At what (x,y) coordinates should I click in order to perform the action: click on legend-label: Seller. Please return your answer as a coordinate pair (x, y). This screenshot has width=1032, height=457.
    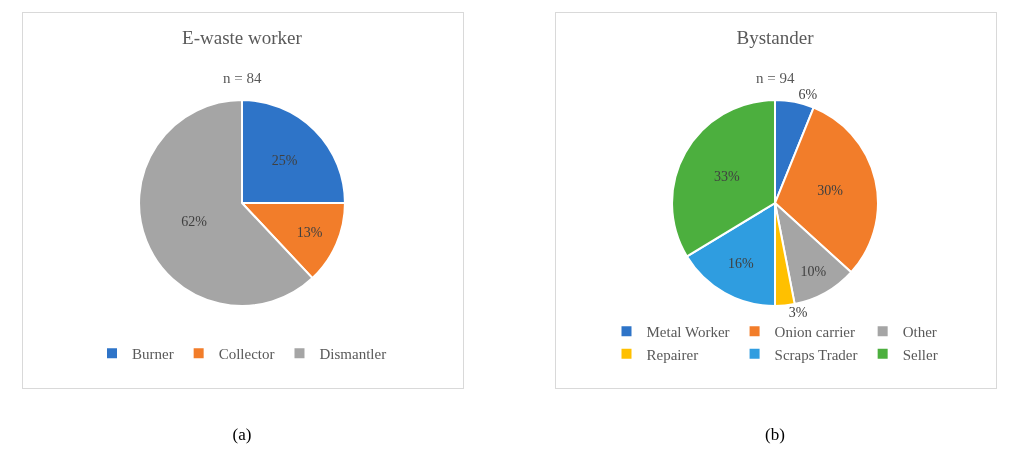
    Looking at the image, I should click on (920, 354).